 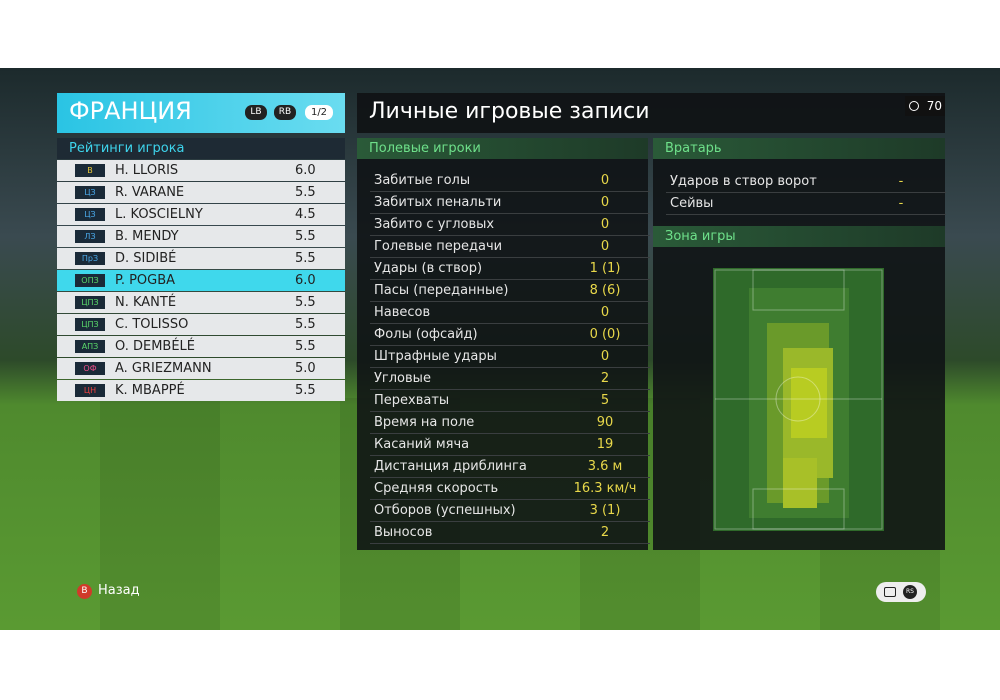 I want to click on stat-row: Фолы (офсайд) 0 (0), so click(x=510, y=335).